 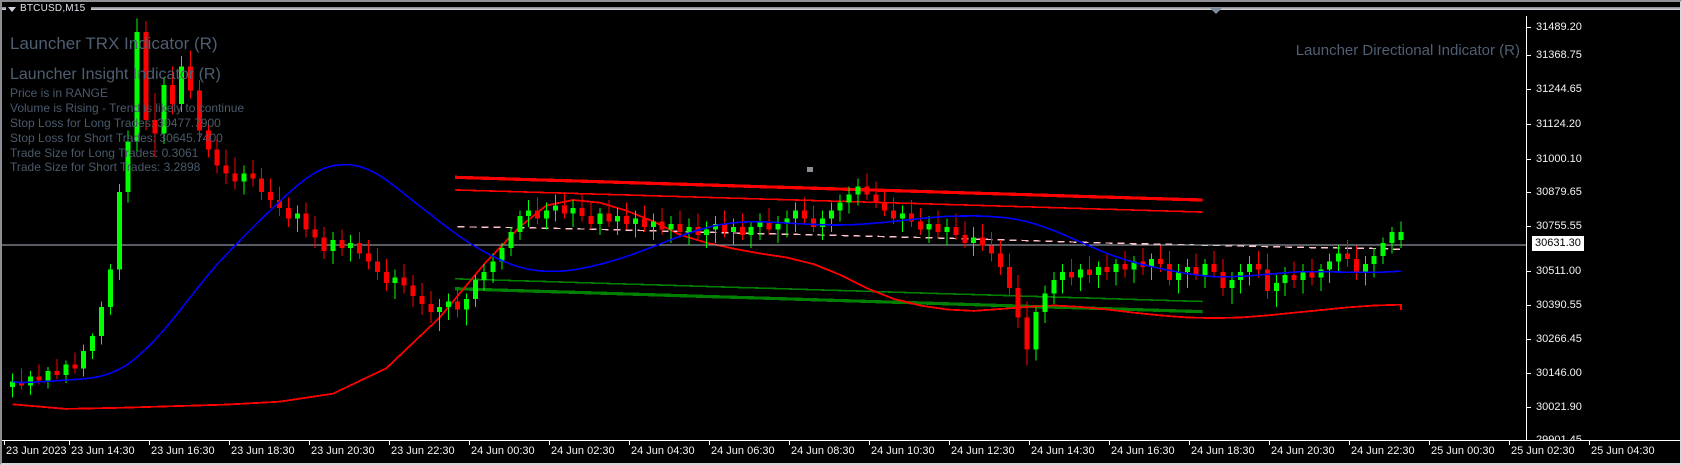 What do you see at coordinates (1559, 158) in the screenshot?
I see `price-tick-text: 31000.10` at bounding box center [1559, 158].